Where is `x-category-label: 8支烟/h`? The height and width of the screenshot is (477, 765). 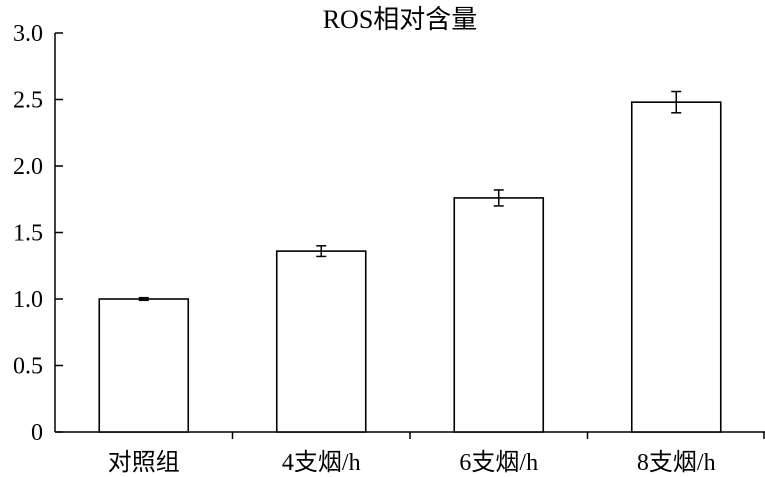 x-category-label: 8支烟/h is located at coordinates (676, 462).